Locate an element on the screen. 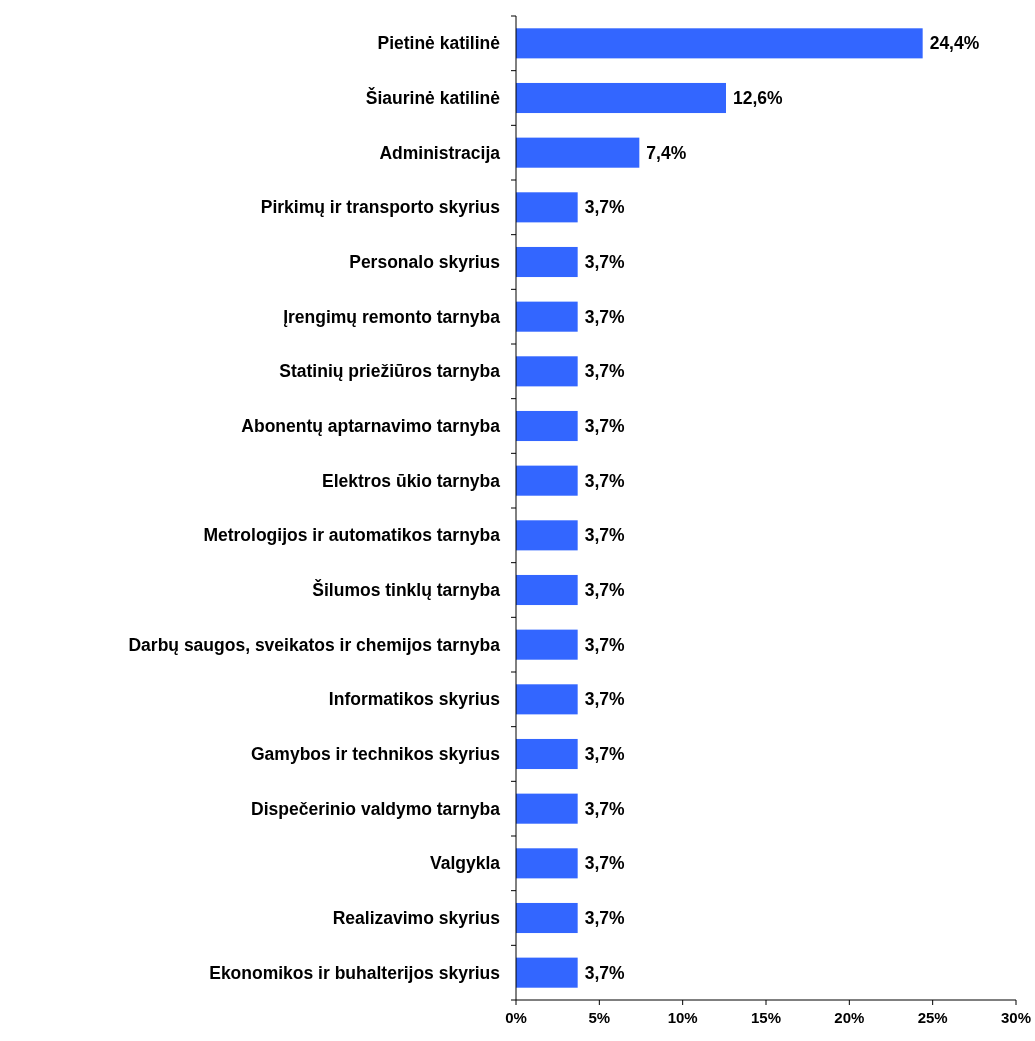  data-label: 7,4% is located at coordinates (666, 152).